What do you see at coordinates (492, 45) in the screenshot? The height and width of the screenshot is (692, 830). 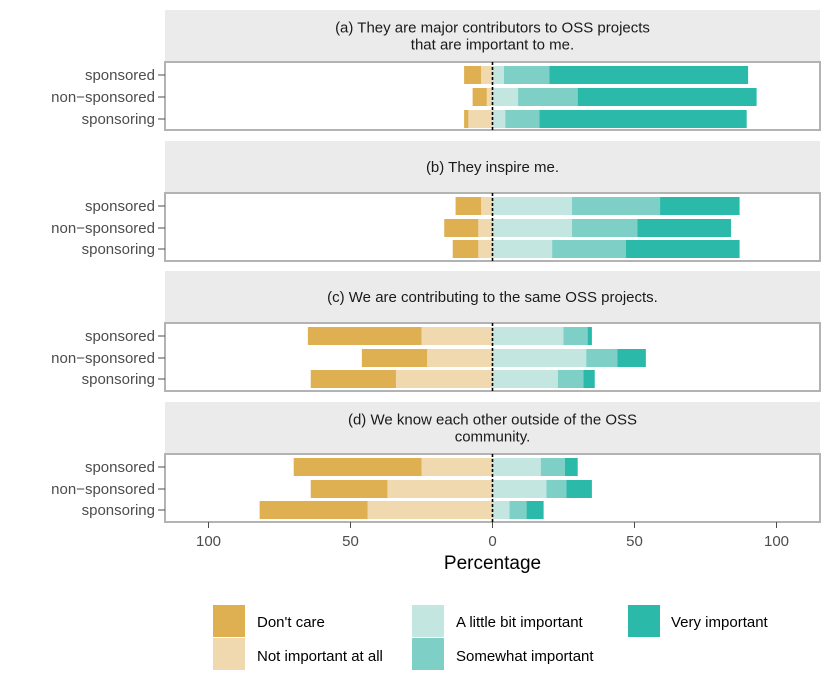 I see `strip-title-line: that are important to me.` at bounding box center [492, 45].